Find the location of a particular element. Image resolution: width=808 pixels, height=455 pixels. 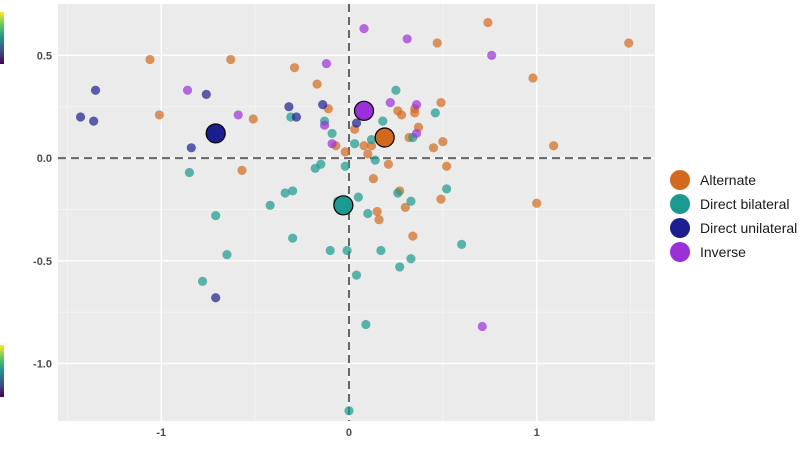

y-tick-label: 0.5 is located at coordinates (44, 56).